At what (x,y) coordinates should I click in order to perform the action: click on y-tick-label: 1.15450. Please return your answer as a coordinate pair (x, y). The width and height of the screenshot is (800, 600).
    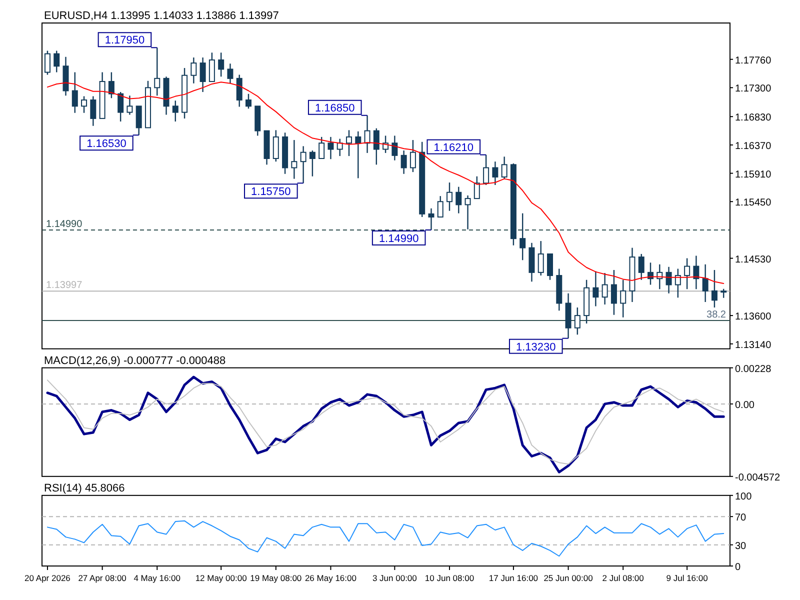
    Looking at the image, I should click on (753, 203).